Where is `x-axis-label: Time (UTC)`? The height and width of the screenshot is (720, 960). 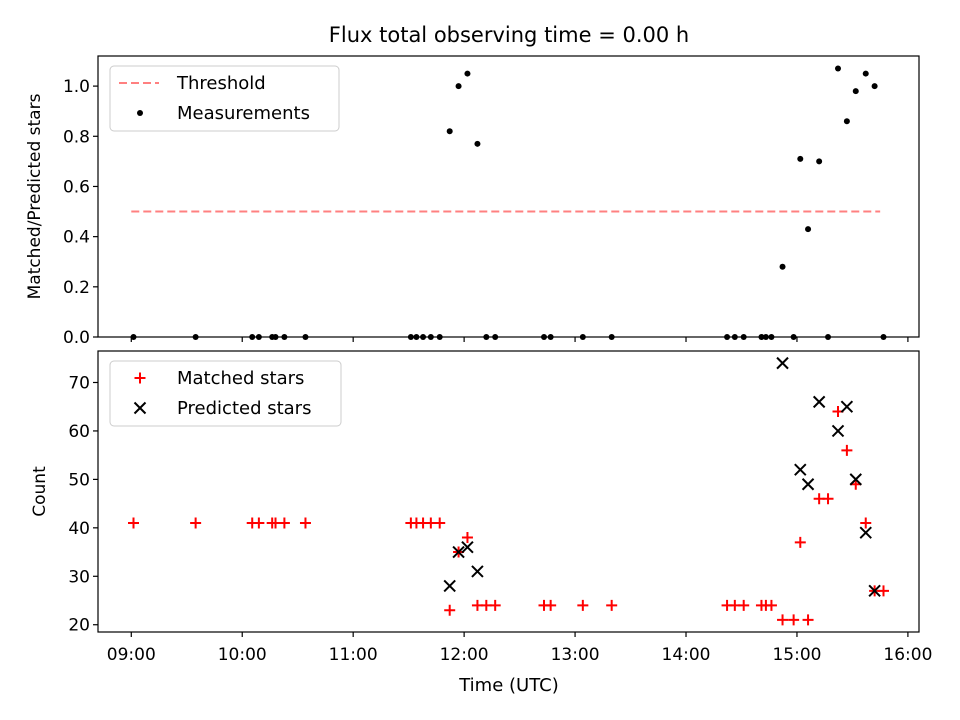 x-axis-label: Time (UTC) is located at coordinates (508, 685).